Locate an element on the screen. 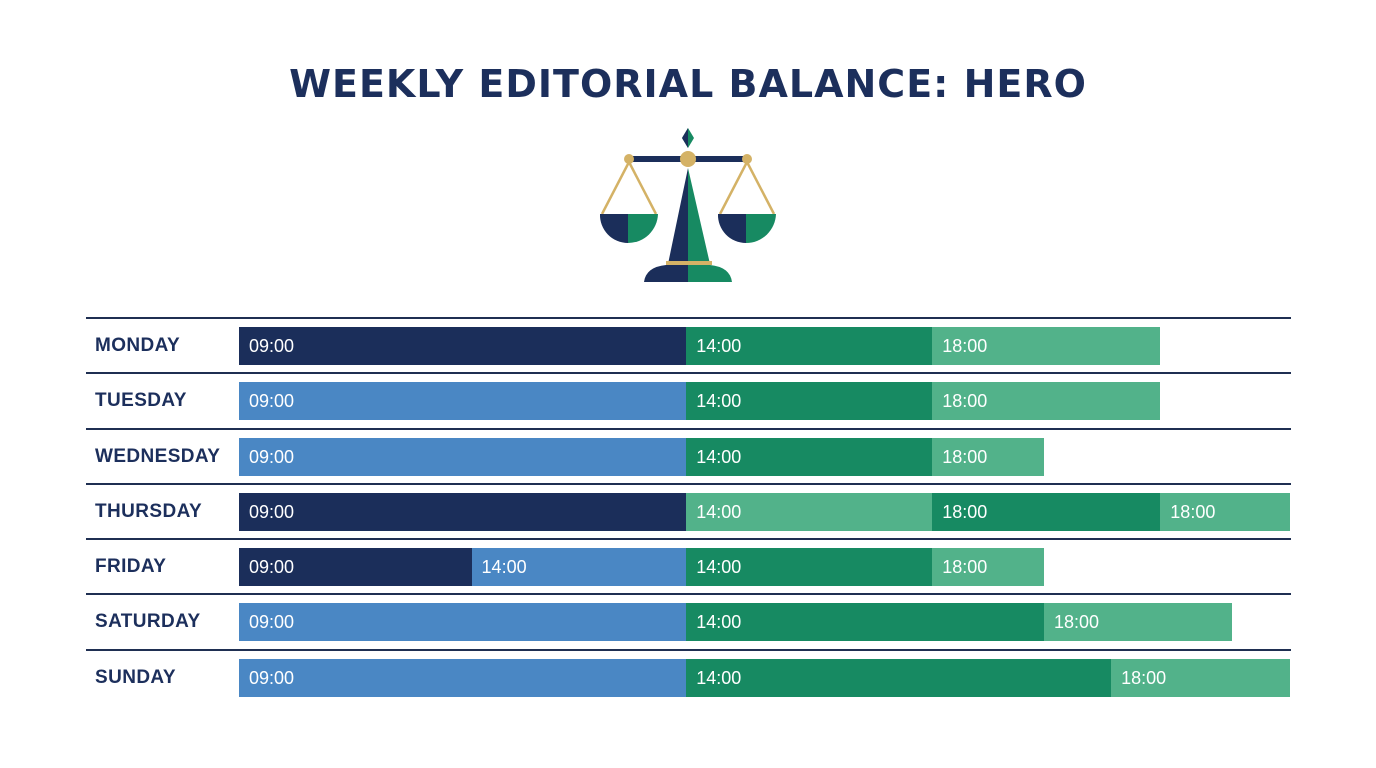  table-row: THURSDAY 09:00 14:00 18:00 18:00 is located at coordinates (688, 510).